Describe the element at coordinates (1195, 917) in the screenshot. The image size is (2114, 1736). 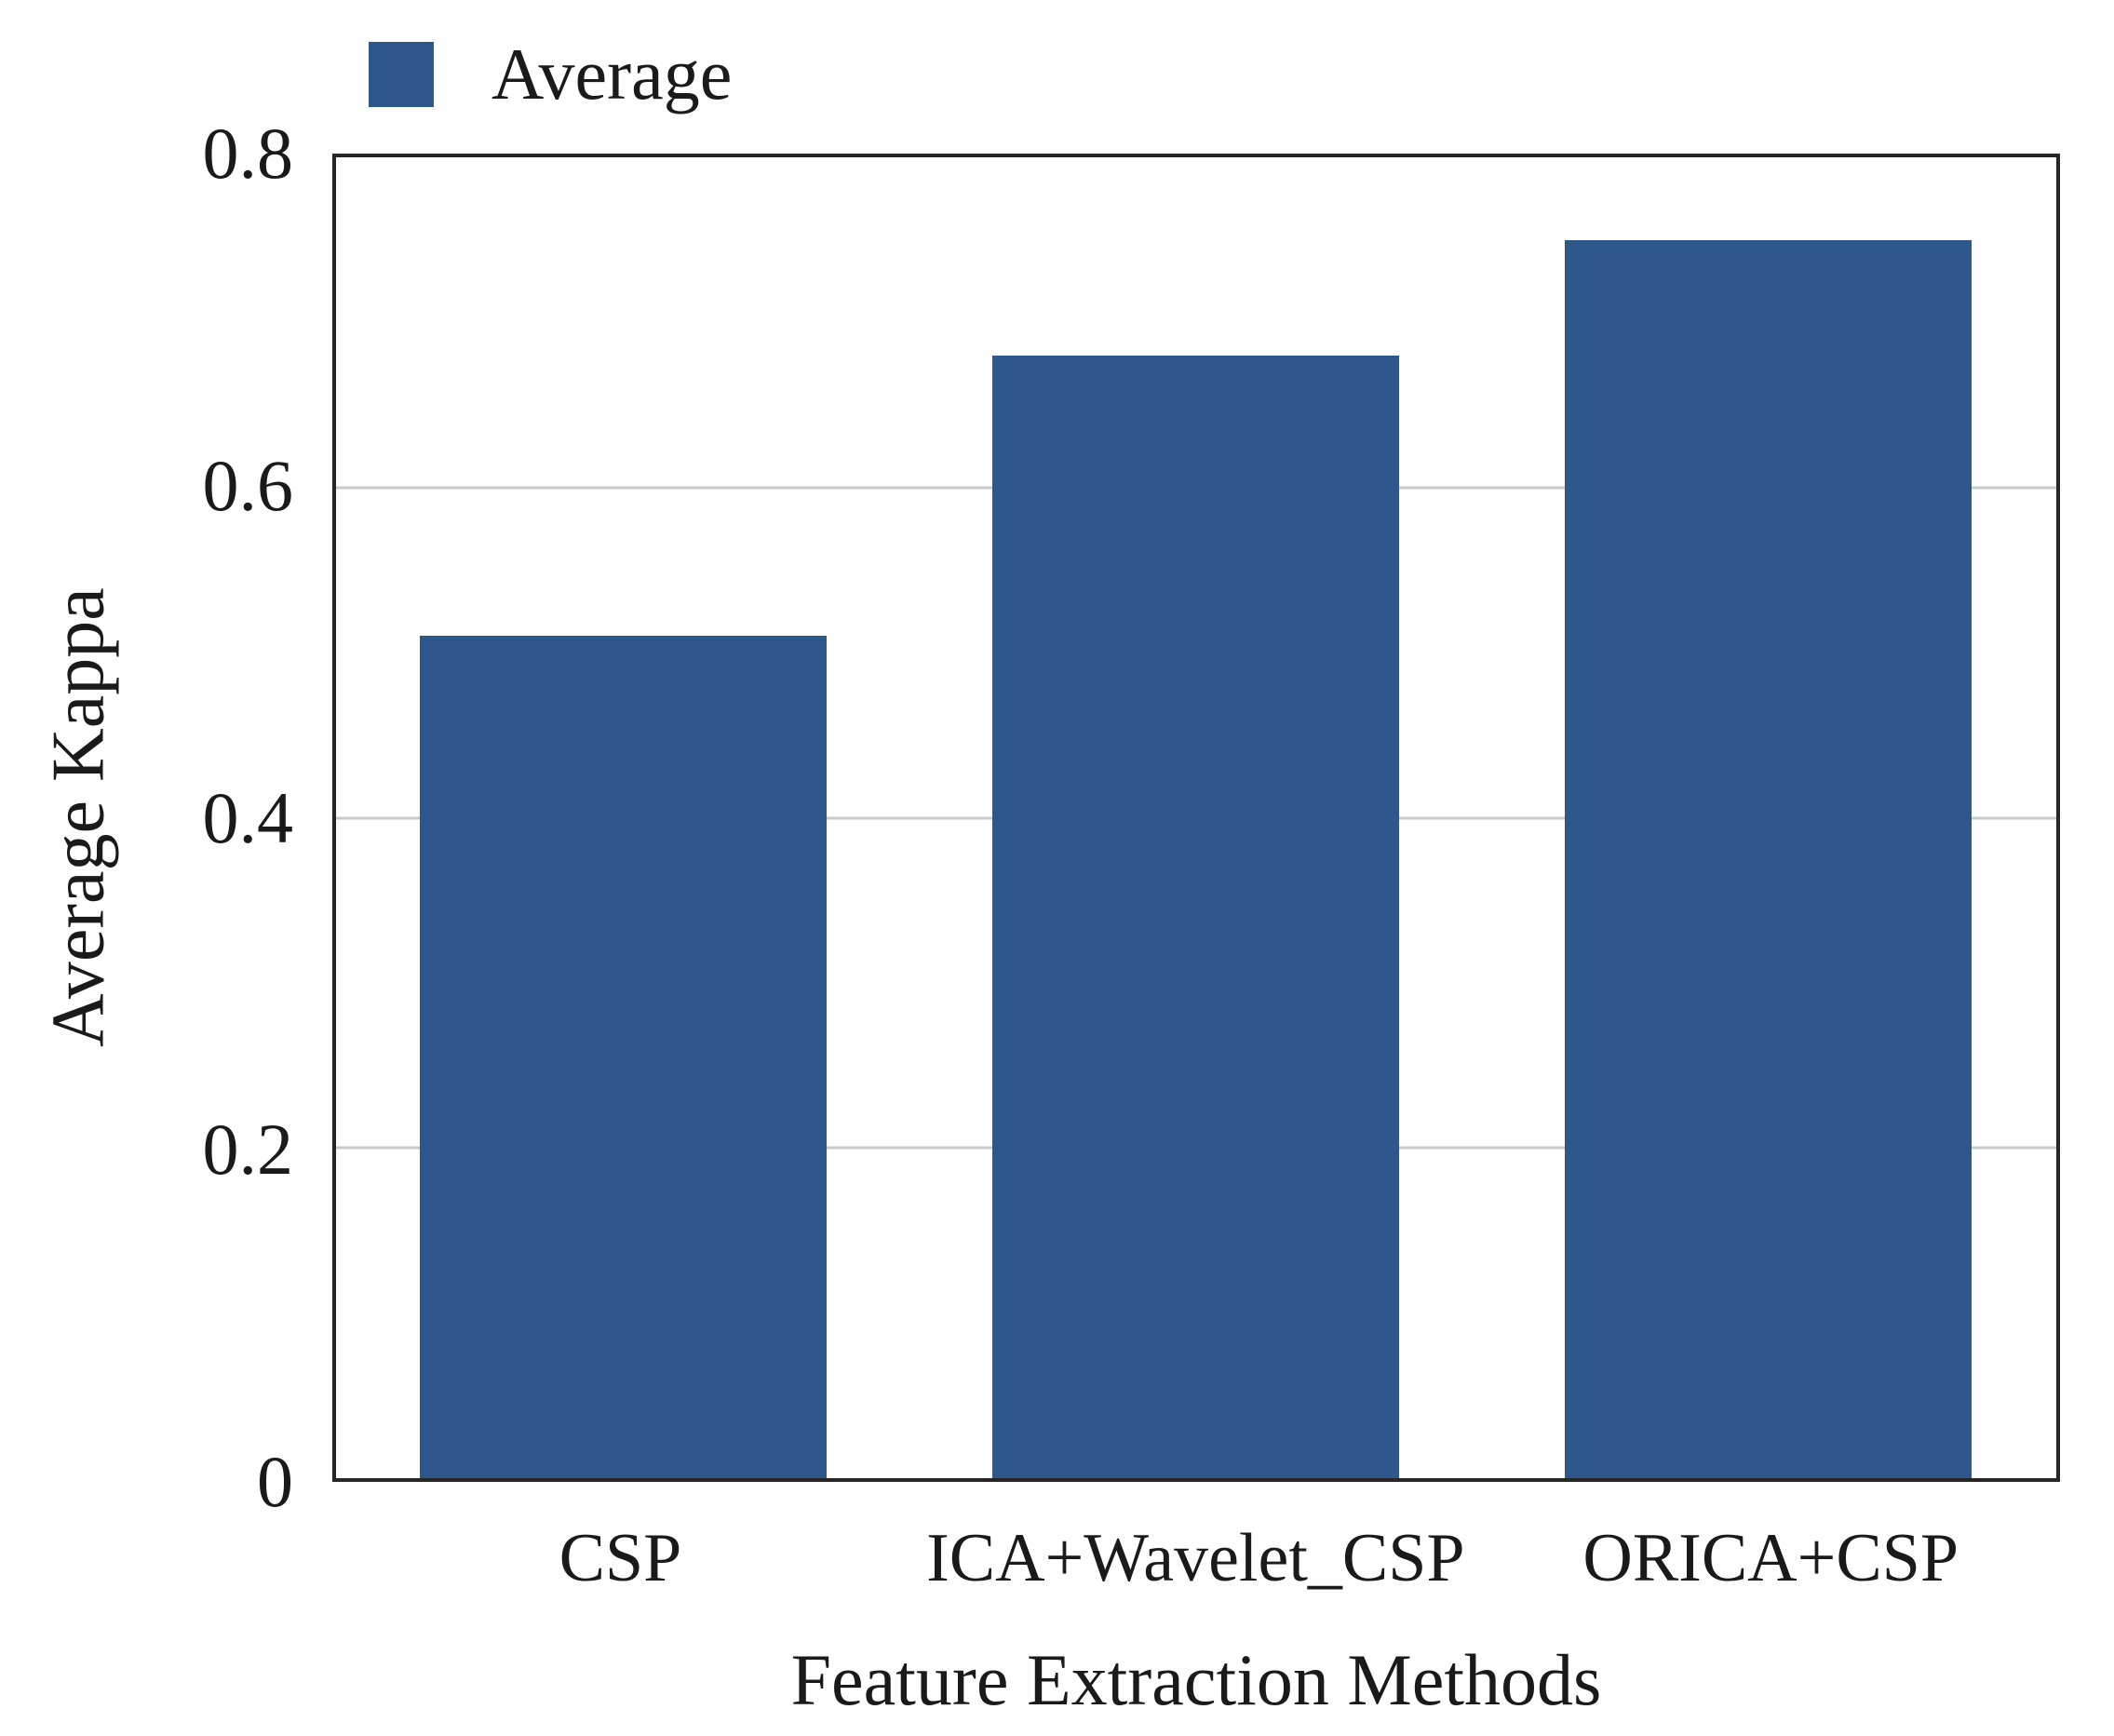
I see `bar-ica-wavelet-csp` at that location.